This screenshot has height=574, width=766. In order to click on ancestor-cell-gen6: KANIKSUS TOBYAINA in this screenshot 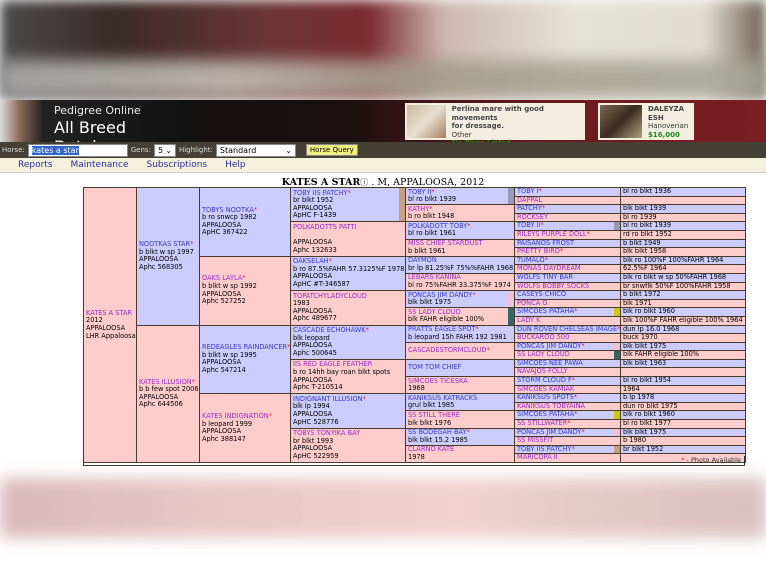, I will do `click(567, 406)`.